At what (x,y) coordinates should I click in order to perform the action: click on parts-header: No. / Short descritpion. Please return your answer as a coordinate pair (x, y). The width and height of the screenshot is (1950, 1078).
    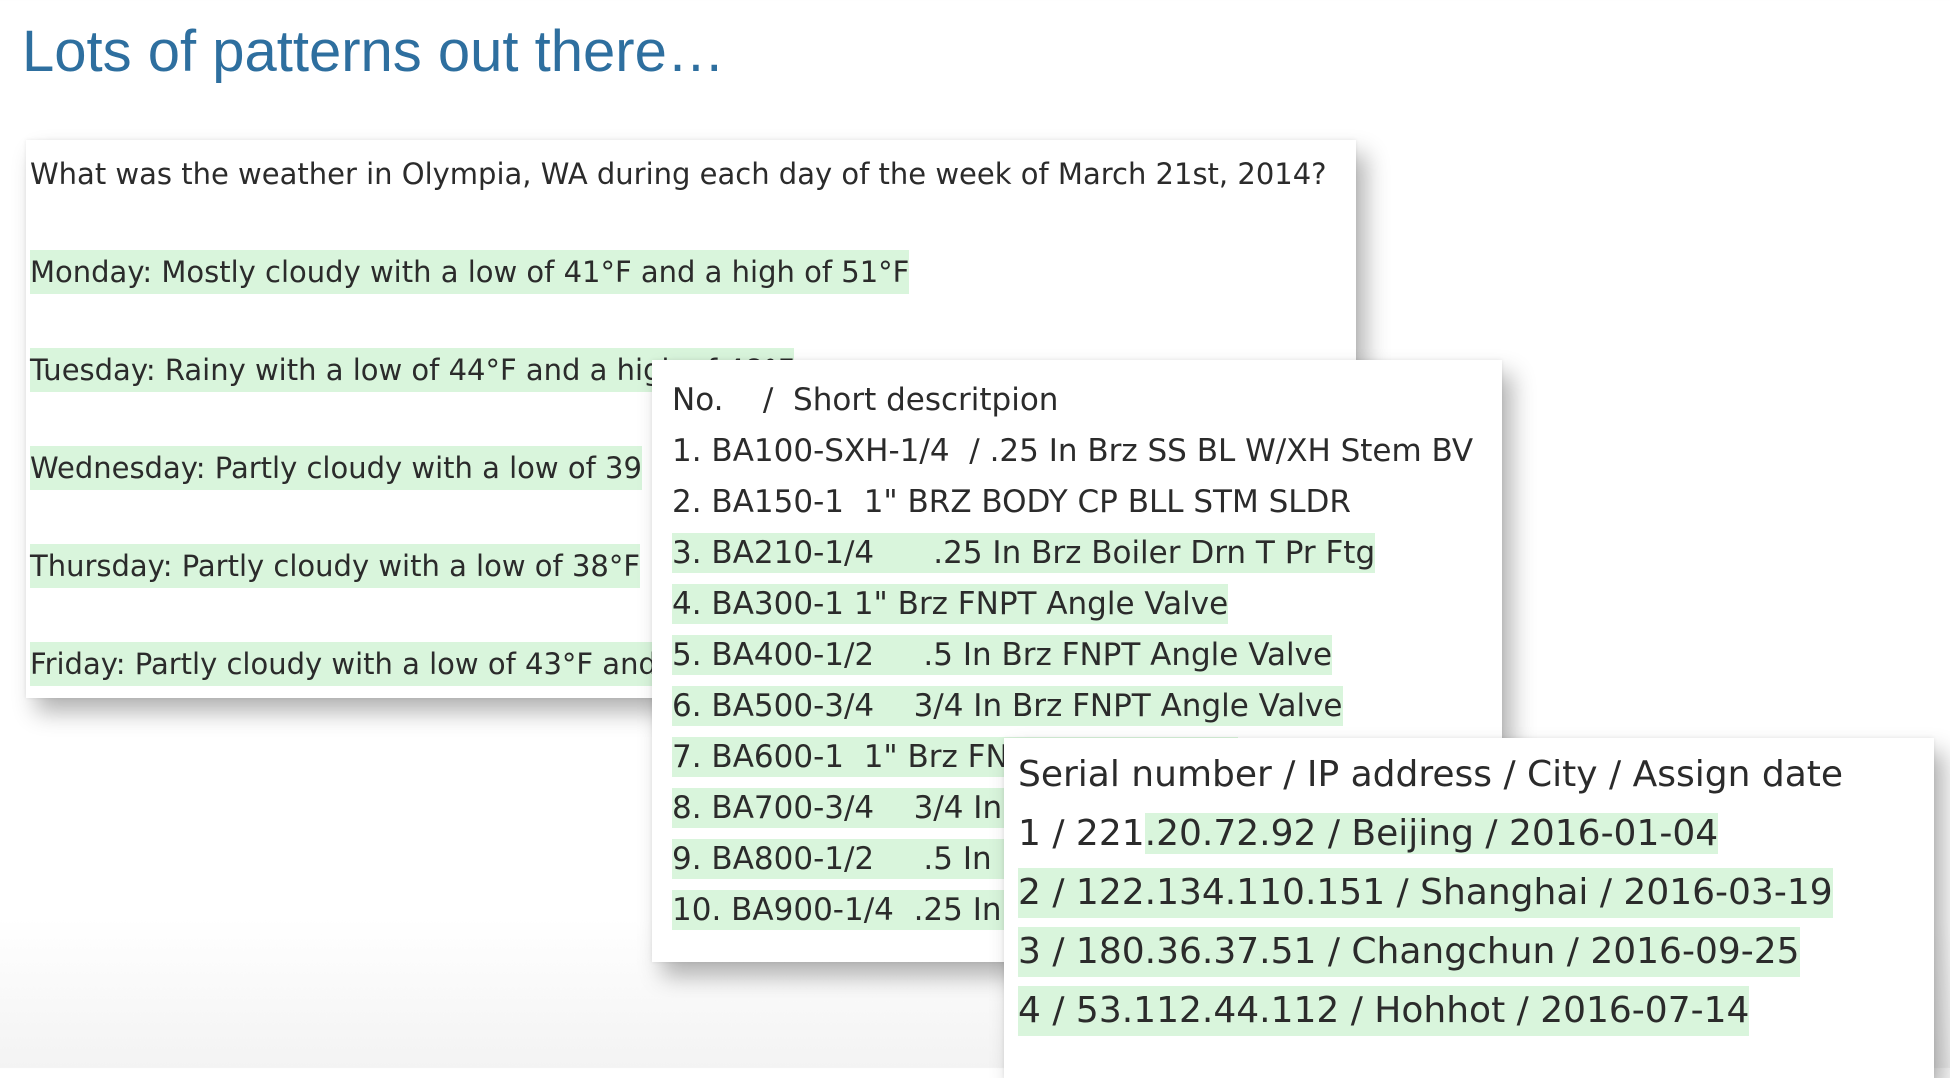
    Looking at the image, I should click on (865, 400).